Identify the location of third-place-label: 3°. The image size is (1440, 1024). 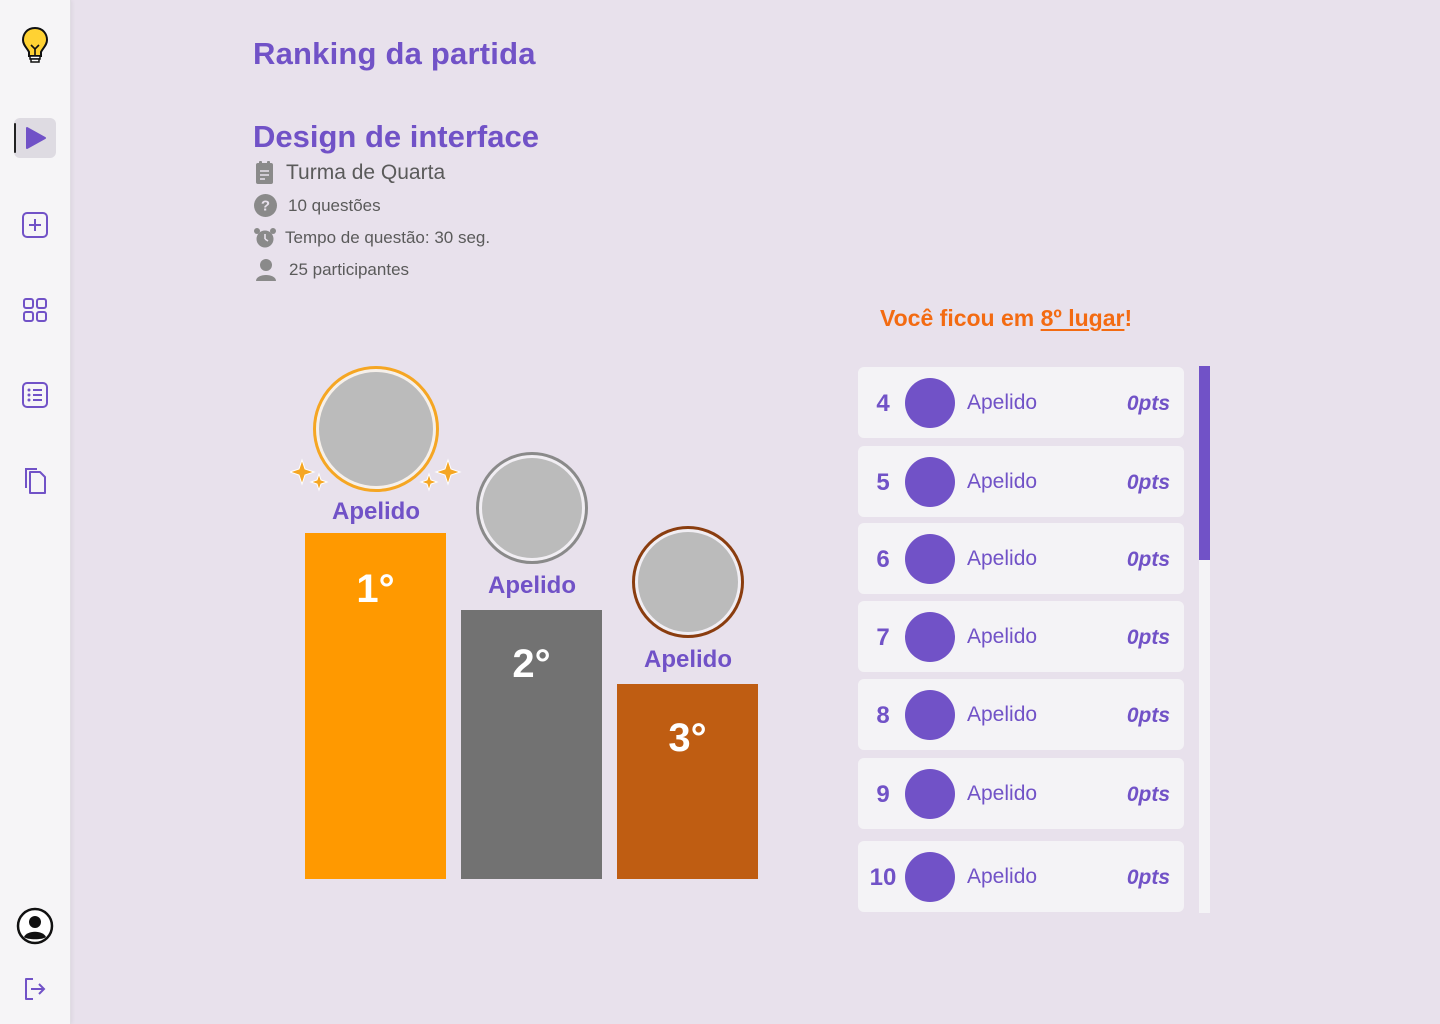
(687, 738).